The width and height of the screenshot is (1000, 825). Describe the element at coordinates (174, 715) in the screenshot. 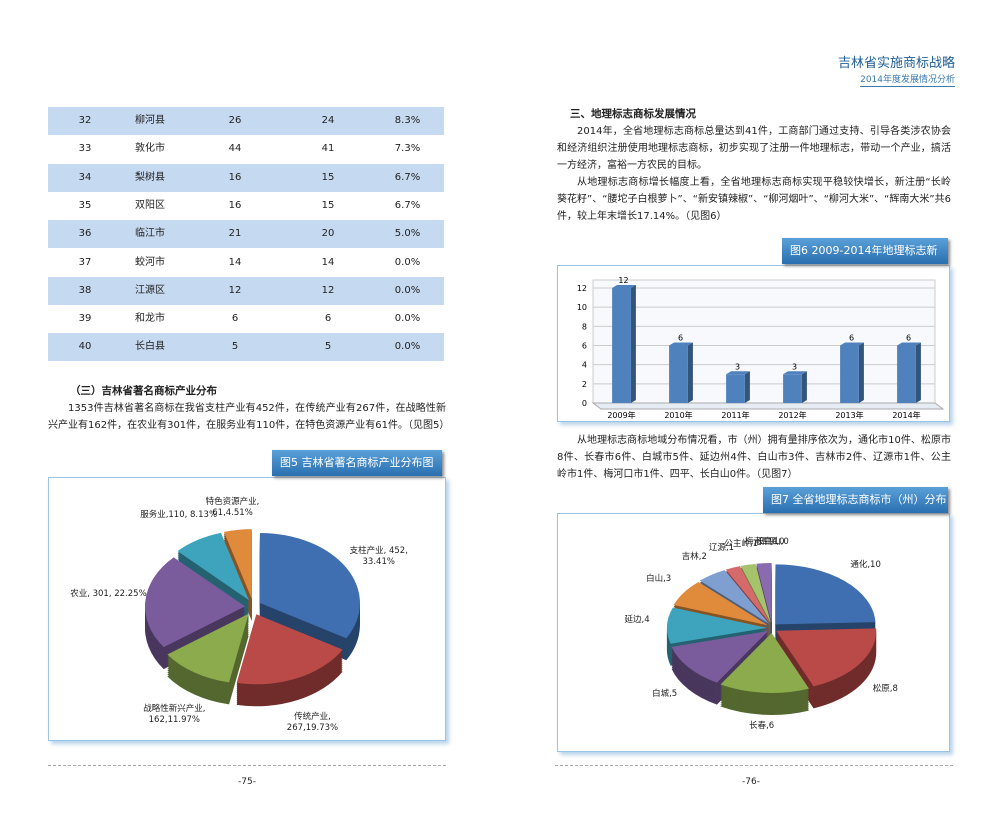

I see `data-label: 战略性新兴产业, 162,11.97%` at that location.